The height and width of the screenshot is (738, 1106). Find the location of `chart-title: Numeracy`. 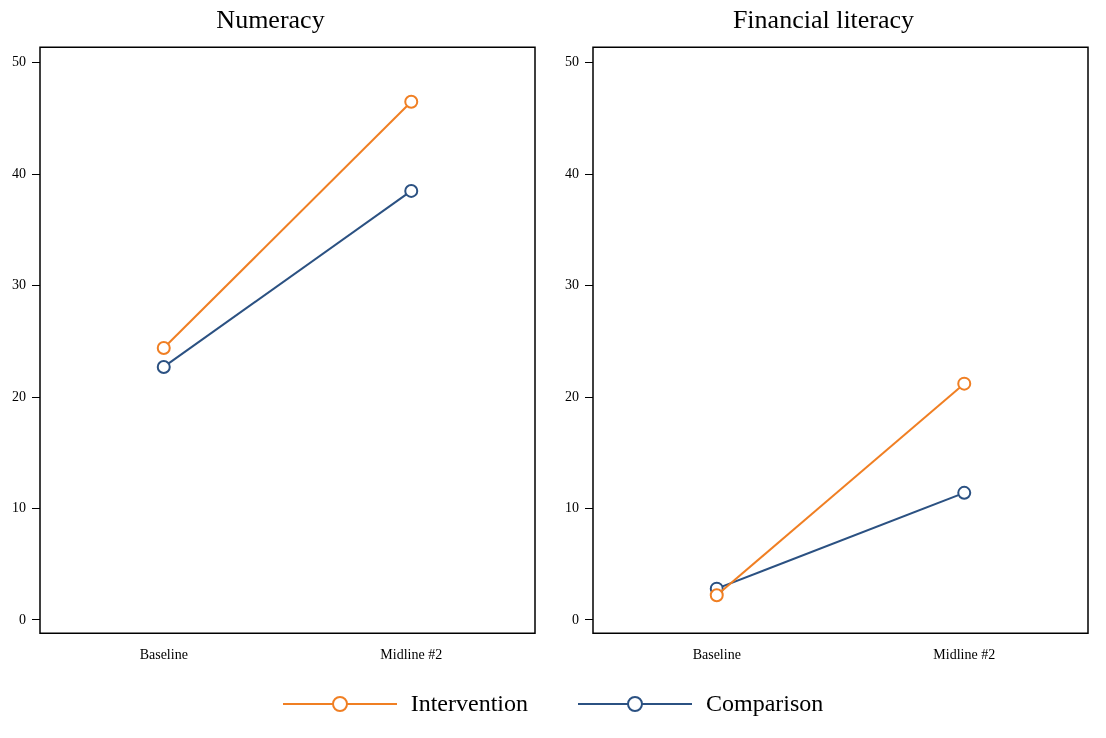

chart-title: Numeracy is located at coordinates (270, 20).